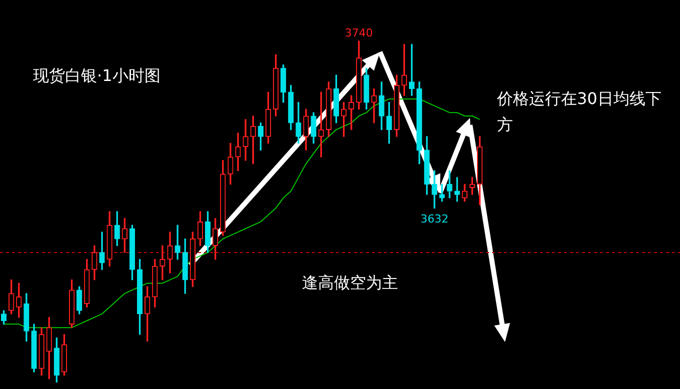  I want to click on annotation: 3740, so click(358, 33).